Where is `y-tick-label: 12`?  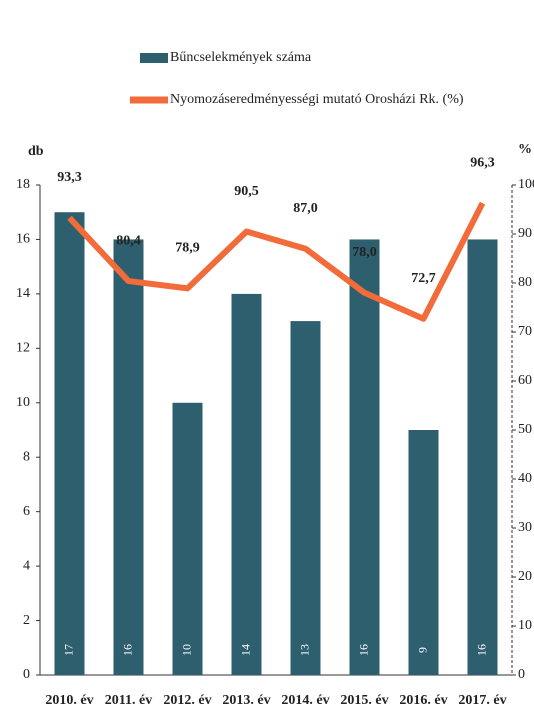
y-tick-label: 12 is located at coordinates (23, 348).